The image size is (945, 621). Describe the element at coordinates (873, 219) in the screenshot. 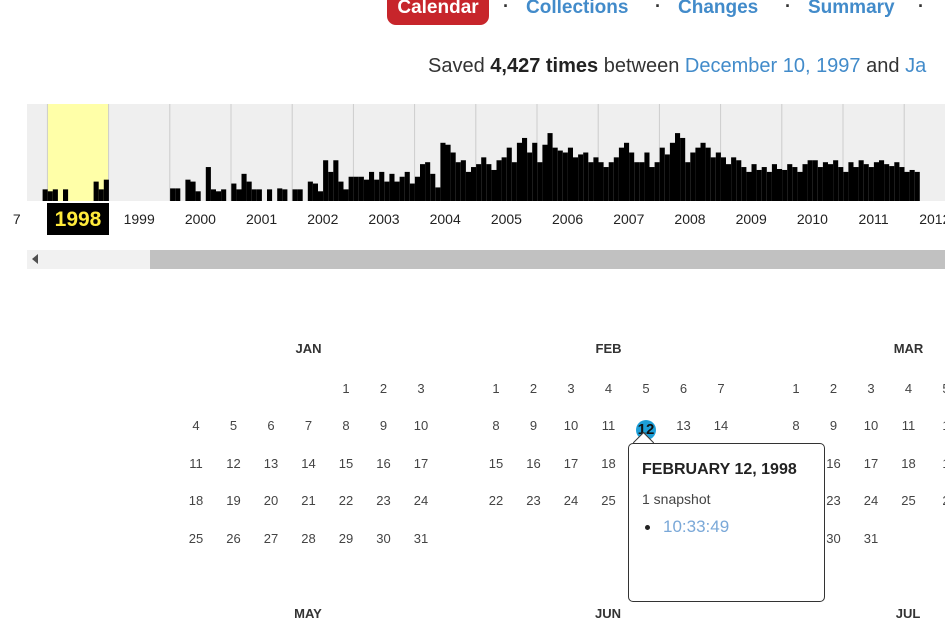

I see `year-label: 2011` at that location.